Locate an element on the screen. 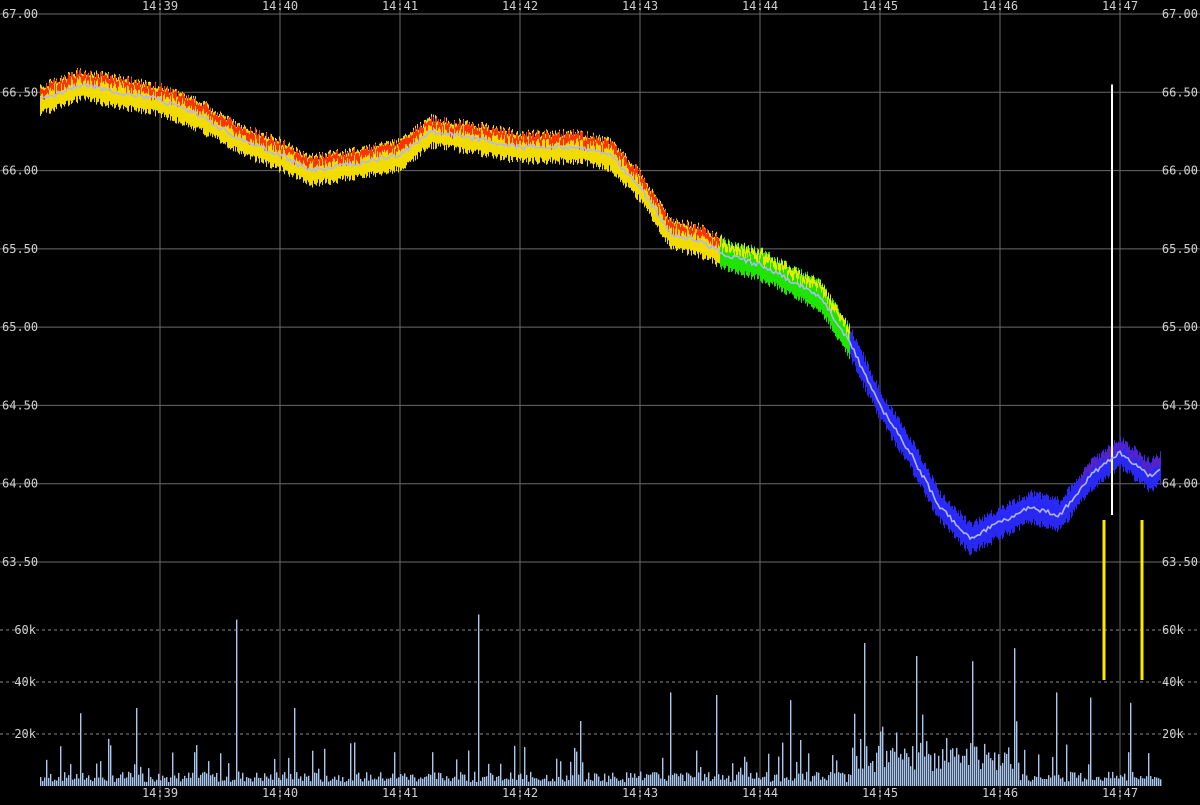 This screenshot has height=805, width=1200. price-tick-label-right: 64.00 is located at coordinates (1180, 484).